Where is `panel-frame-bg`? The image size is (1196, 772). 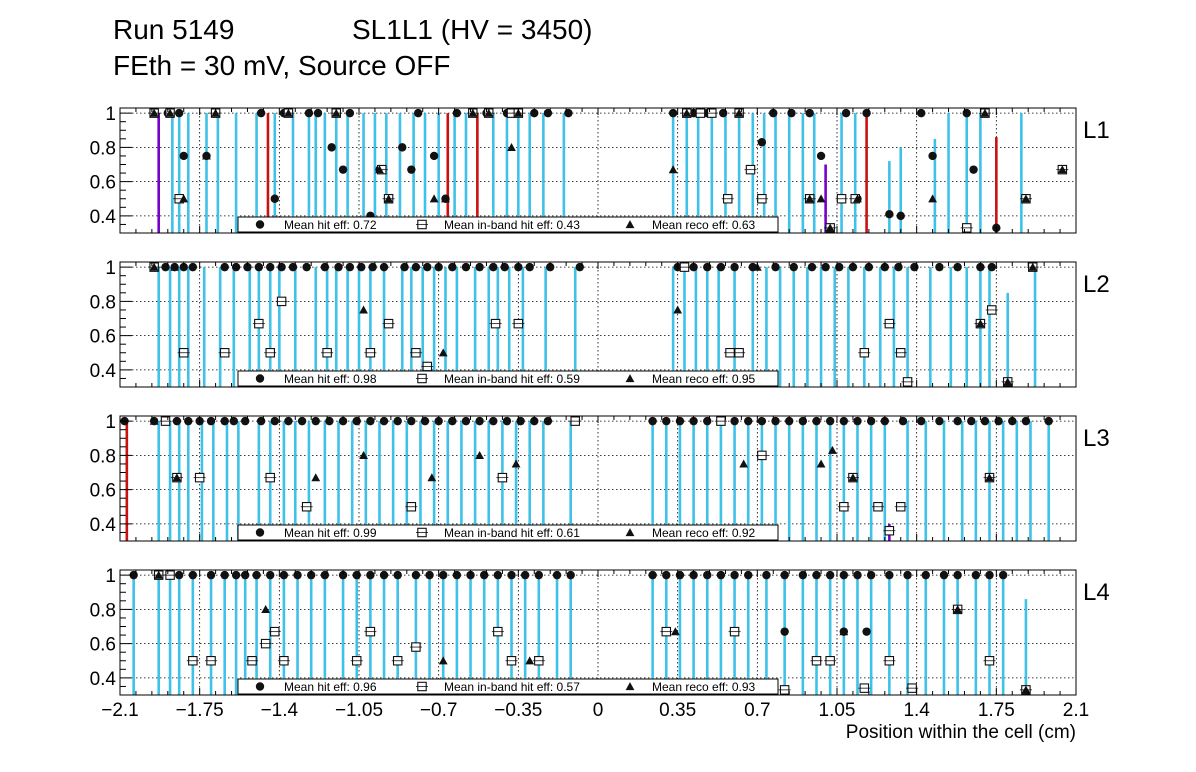
panel-frame-bg is located at coordinates (598, 632).